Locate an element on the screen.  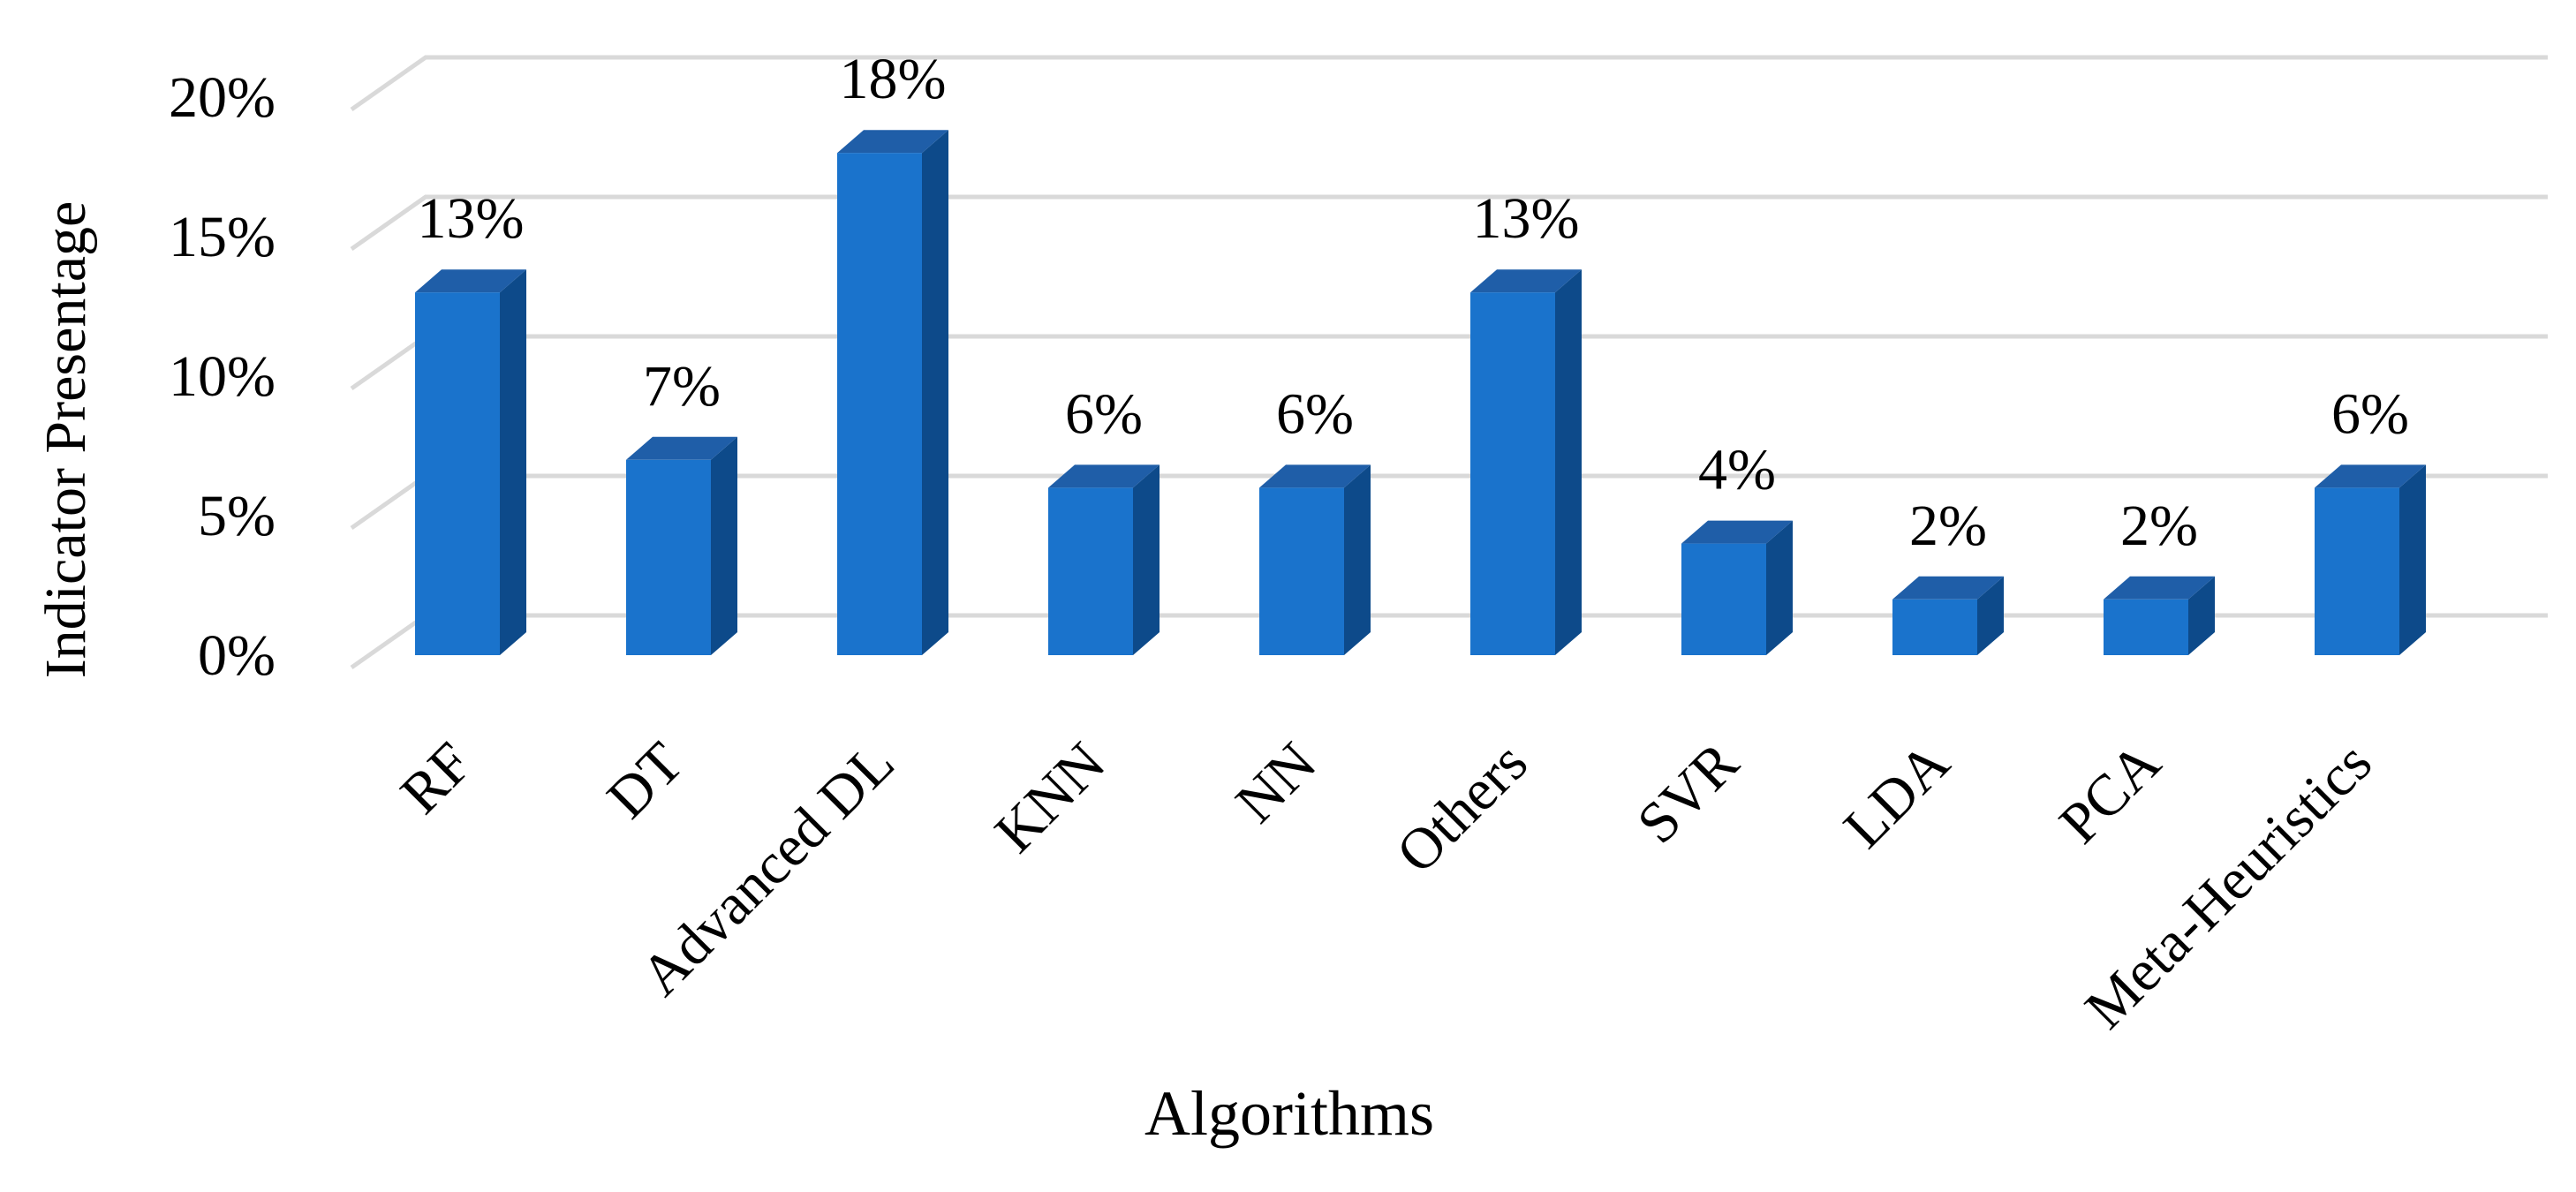
bar-dt is located at coordinates (681, 545).